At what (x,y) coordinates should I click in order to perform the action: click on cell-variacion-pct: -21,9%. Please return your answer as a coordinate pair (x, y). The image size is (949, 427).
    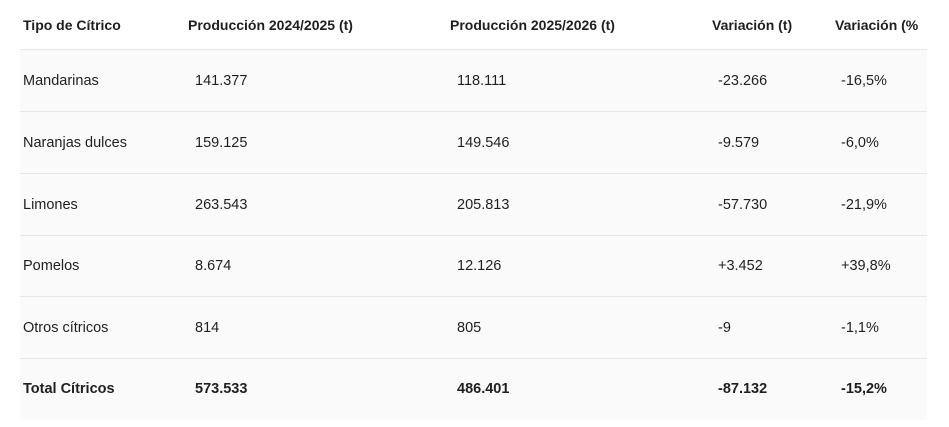
    Looking at the image, I should click on (864, 204).